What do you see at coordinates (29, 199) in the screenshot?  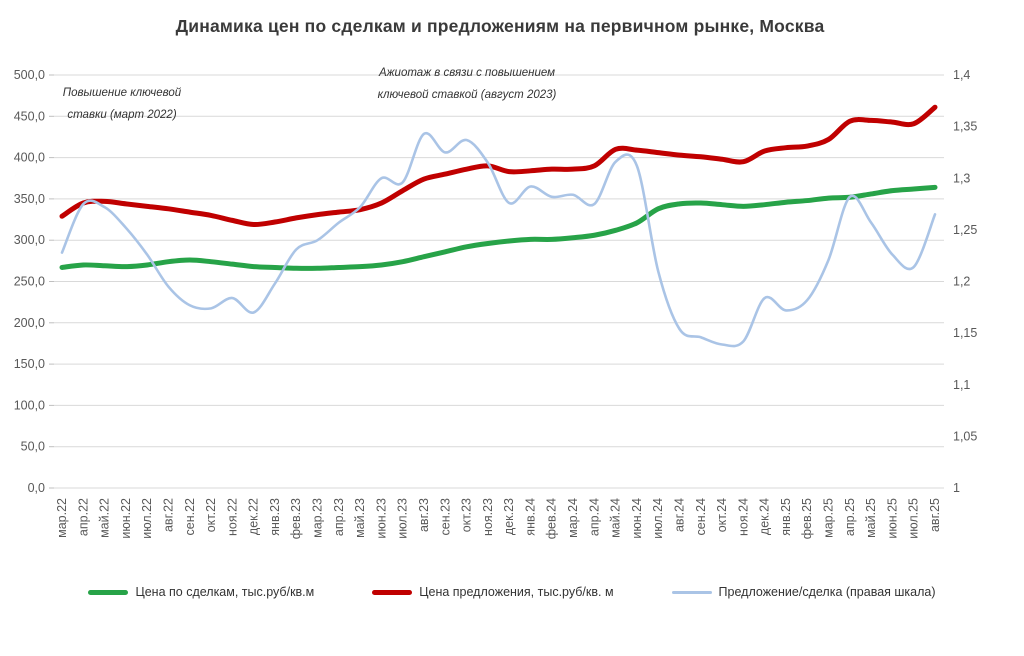 I see `left-axis-tick-label: 350,0` at bounding box center [29, 199].